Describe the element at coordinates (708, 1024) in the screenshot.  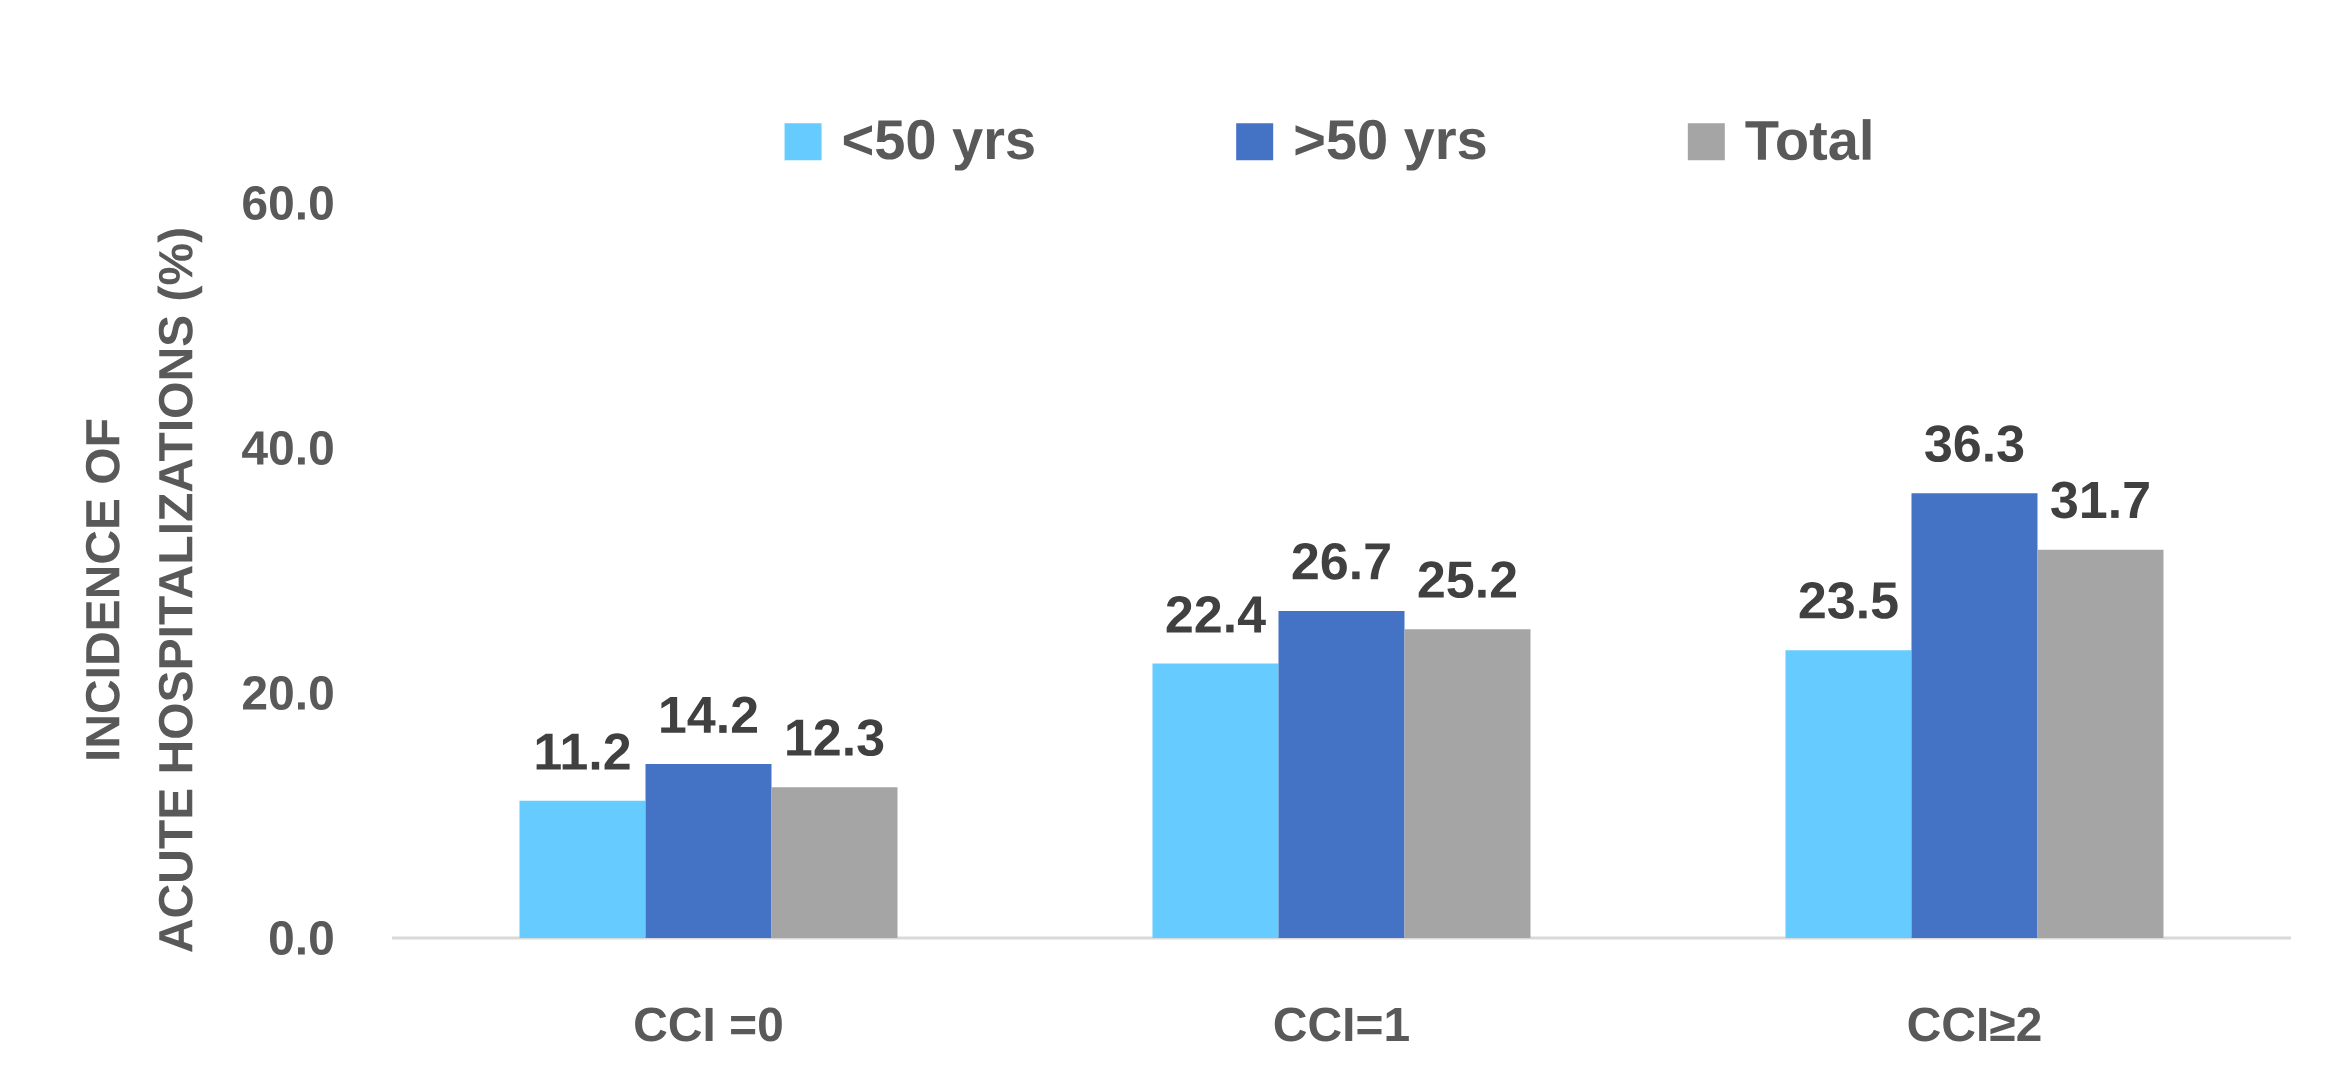
I see `x-tick-label: CCI =0` at that location.